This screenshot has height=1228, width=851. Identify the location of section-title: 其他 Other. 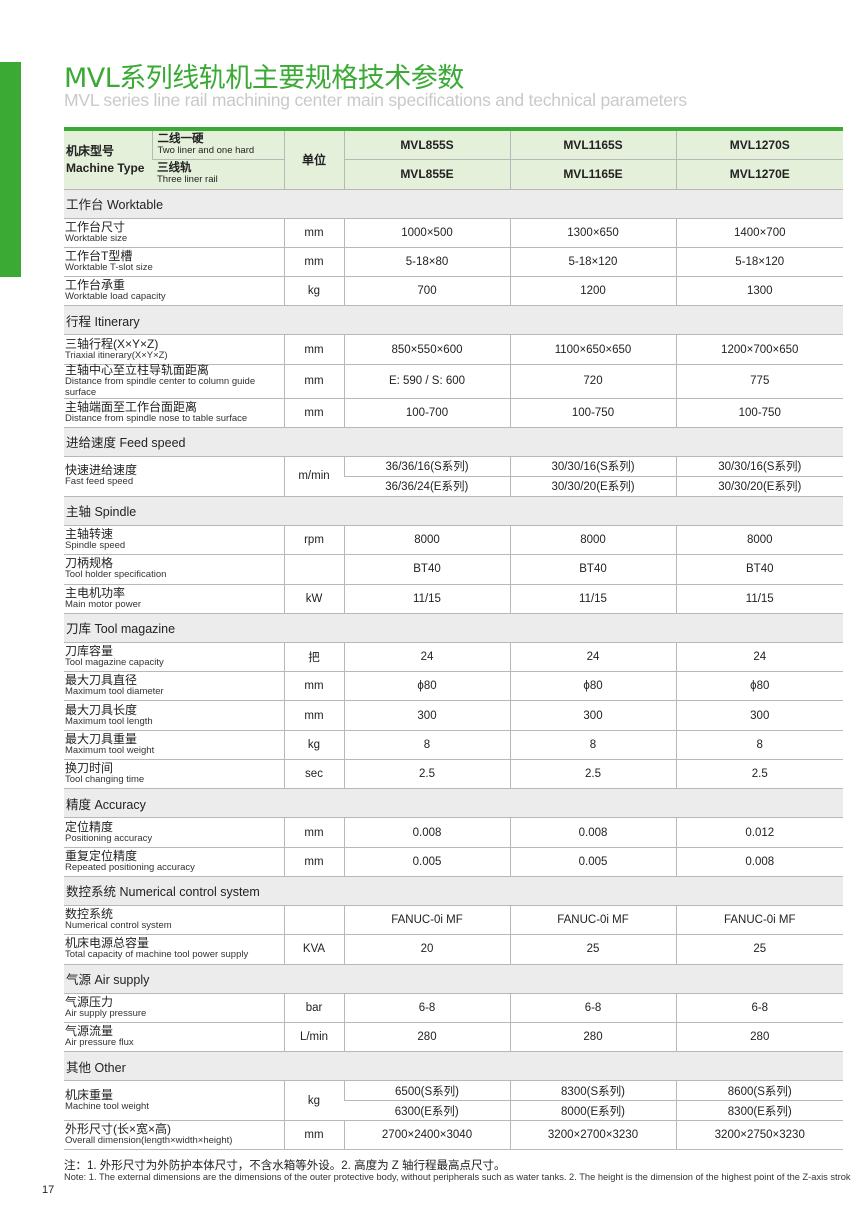
(453, 1066).